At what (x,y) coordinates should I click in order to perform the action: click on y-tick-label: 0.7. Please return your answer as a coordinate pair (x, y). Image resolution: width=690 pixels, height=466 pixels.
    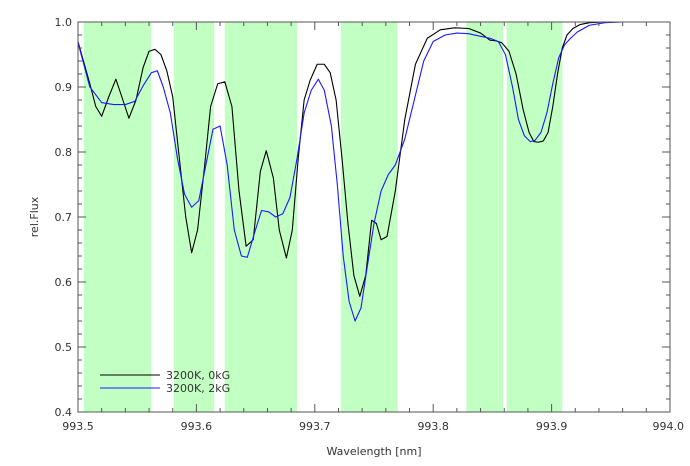
    Looking at the image, I should click on (64, 217).